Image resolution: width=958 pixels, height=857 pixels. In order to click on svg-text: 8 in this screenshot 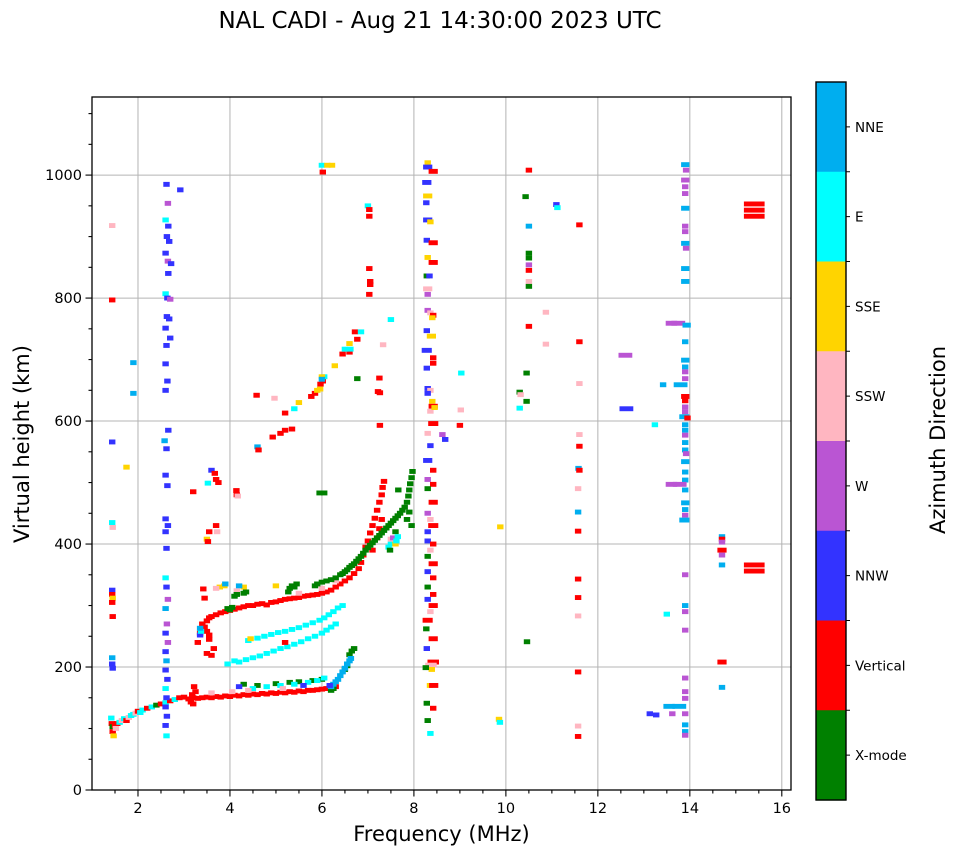, I will do `click(413, 809)`.